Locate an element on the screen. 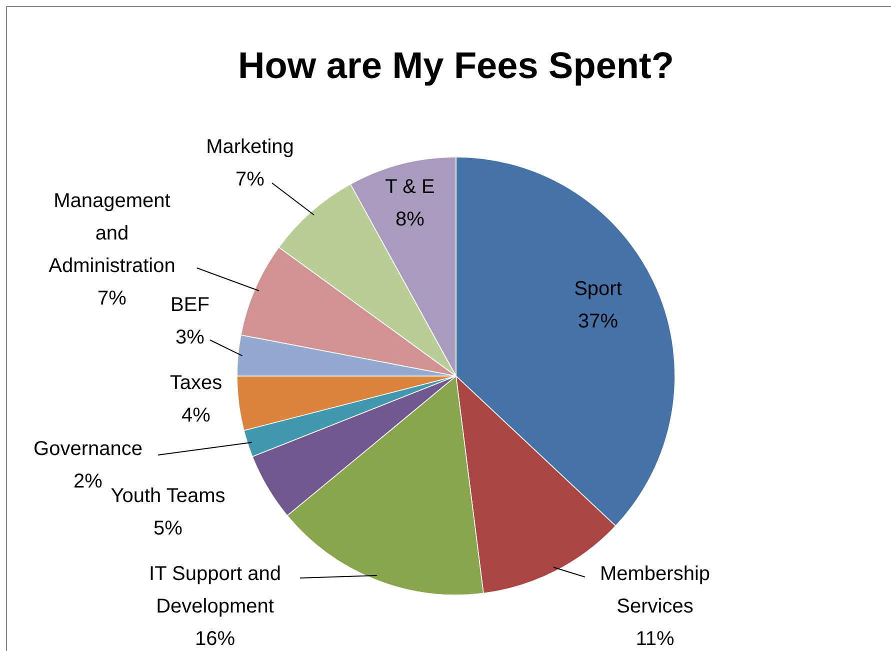 This screenshot has width=891, height=651. data-label: 8% is located at coordinates (410, 219).